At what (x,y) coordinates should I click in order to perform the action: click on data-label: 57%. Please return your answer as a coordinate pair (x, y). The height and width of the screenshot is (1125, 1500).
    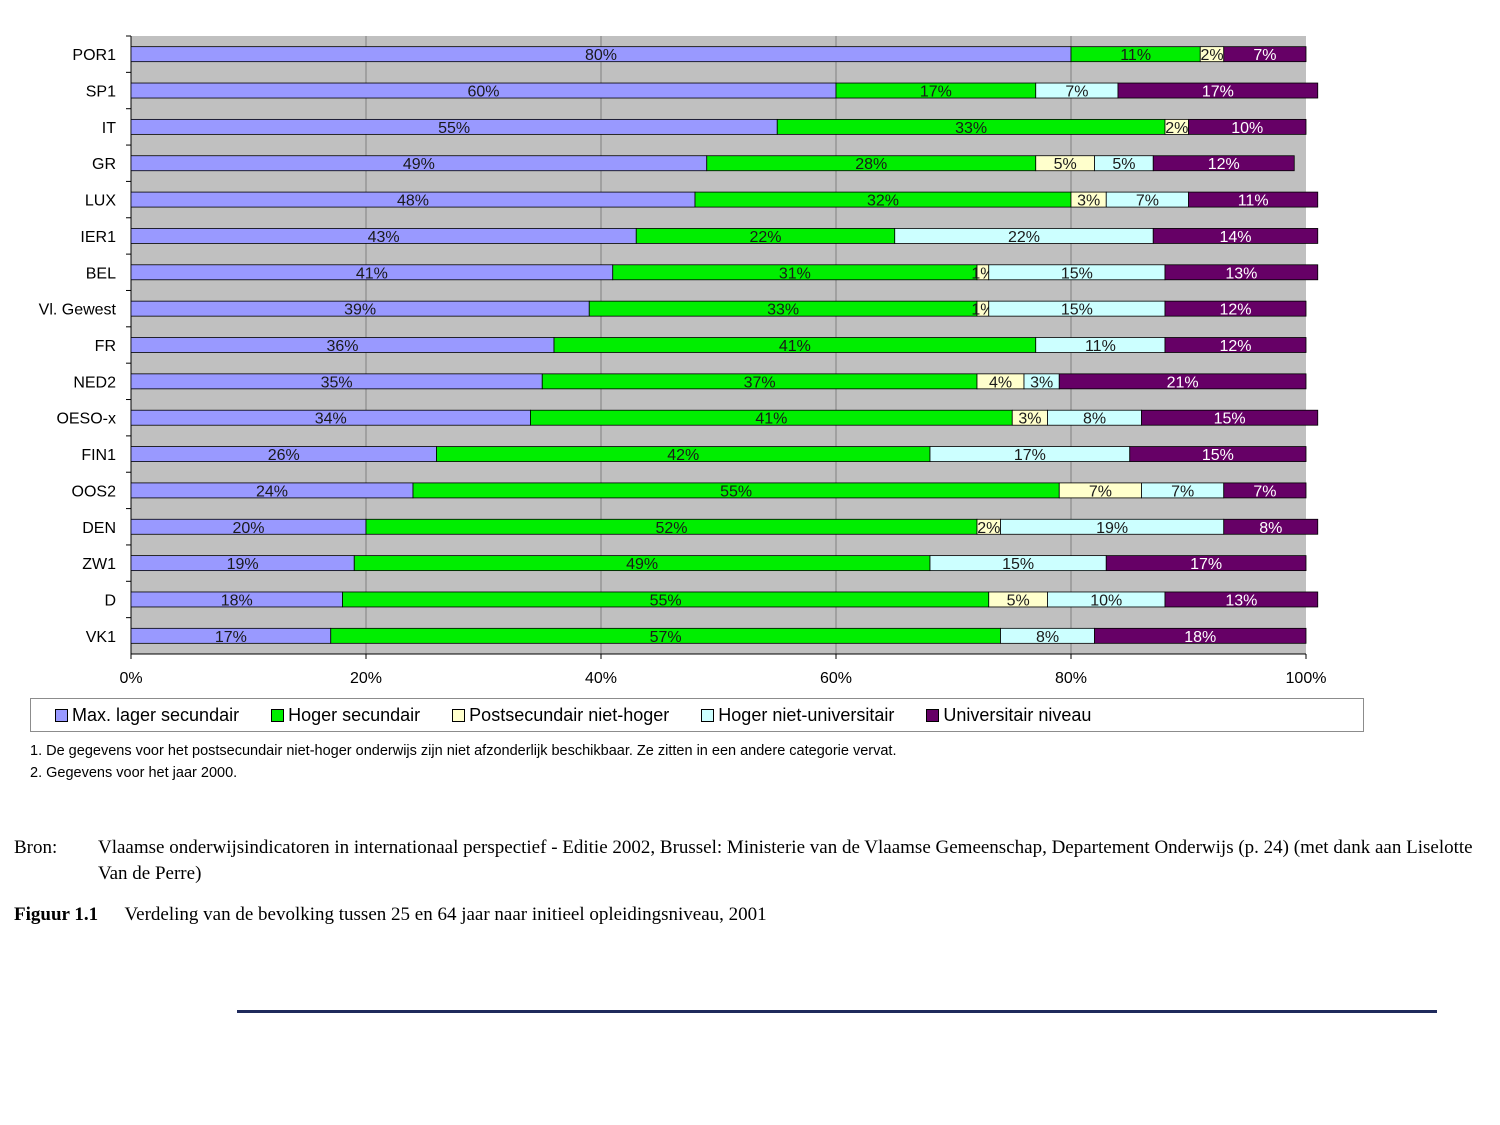
    Looking at the image, I should click on (666, 637).